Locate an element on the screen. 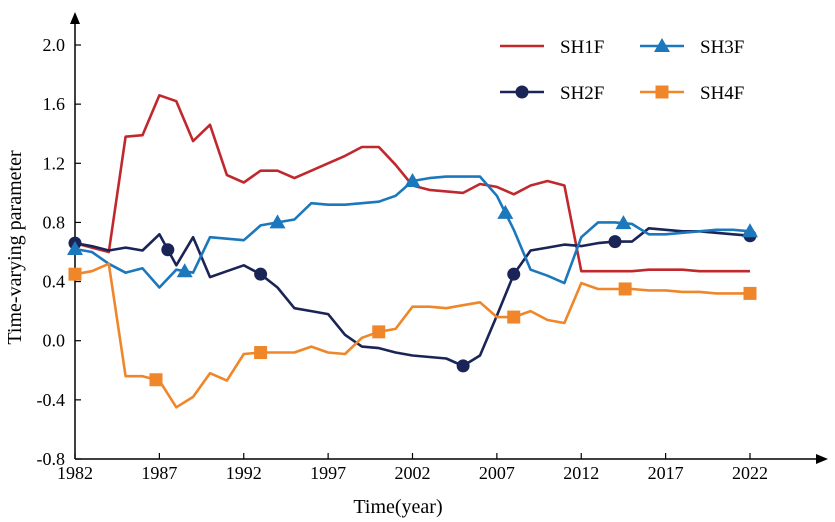 This screenshot has width=835, height=522. legend-label-sh1f: SH1F is located at coordinates (582, 47).